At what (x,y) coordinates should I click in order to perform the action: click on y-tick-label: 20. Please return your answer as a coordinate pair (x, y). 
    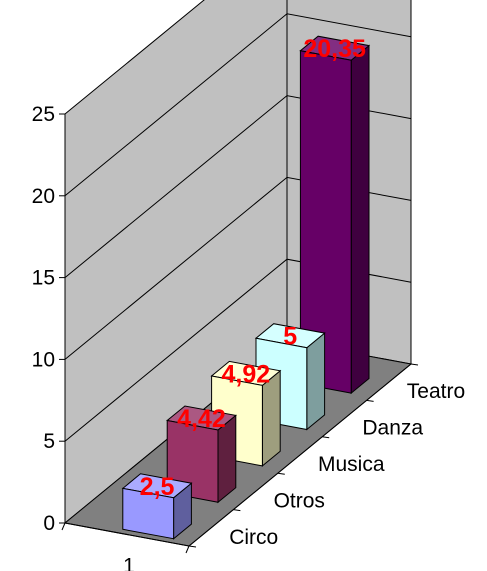
    Looking at the image, I should click on (43, 196).